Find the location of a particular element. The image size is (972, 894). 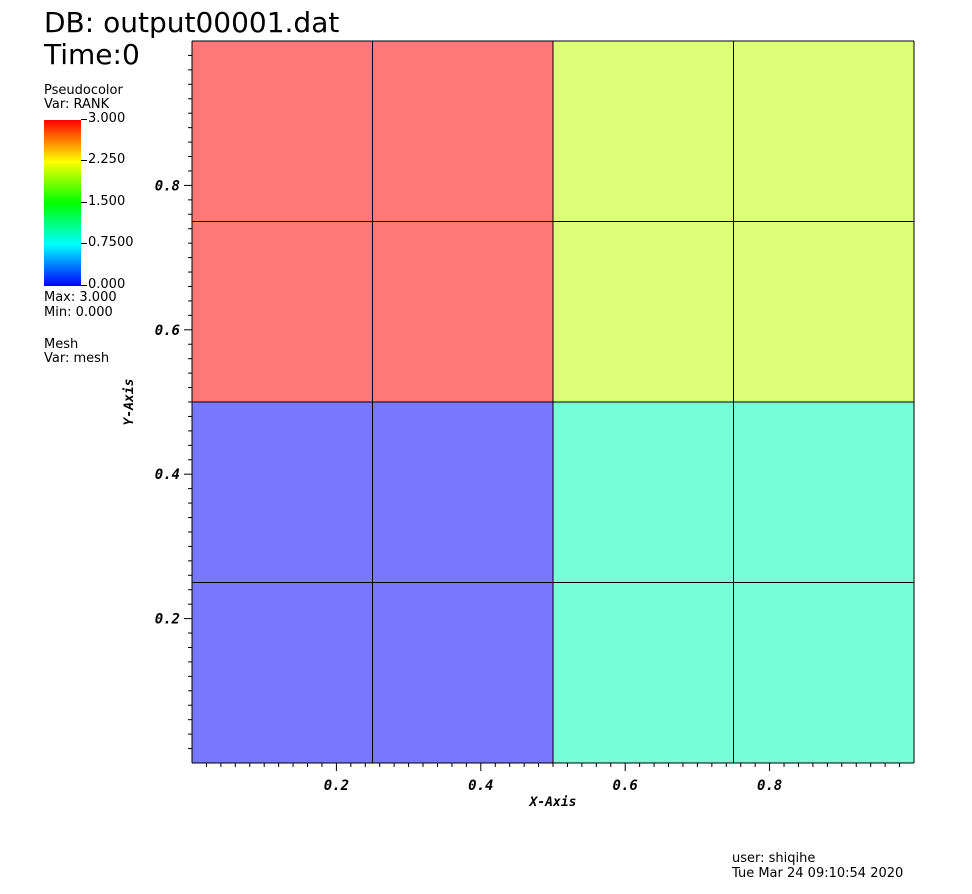

y-tick-label: 0.6 is located at coordinates (167, 331).